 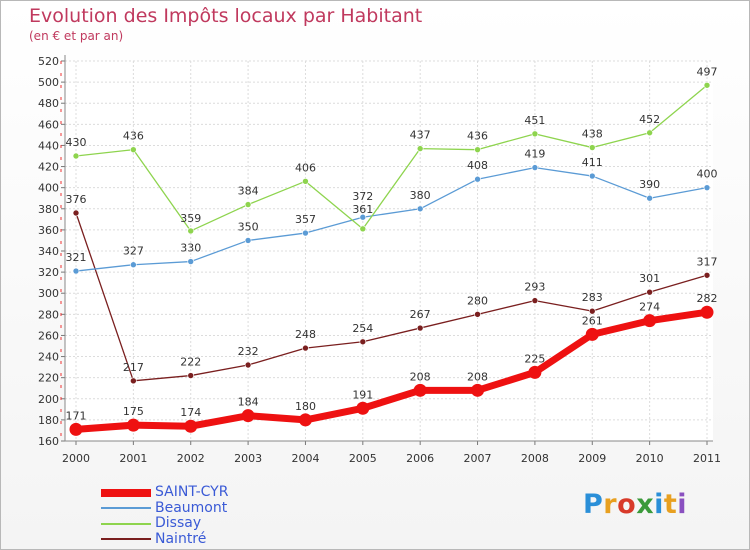 What do you see at coordinates (420, 458) in the screenshot?
I see `x-tick-label: 2006` at bounding box center [420, 458].